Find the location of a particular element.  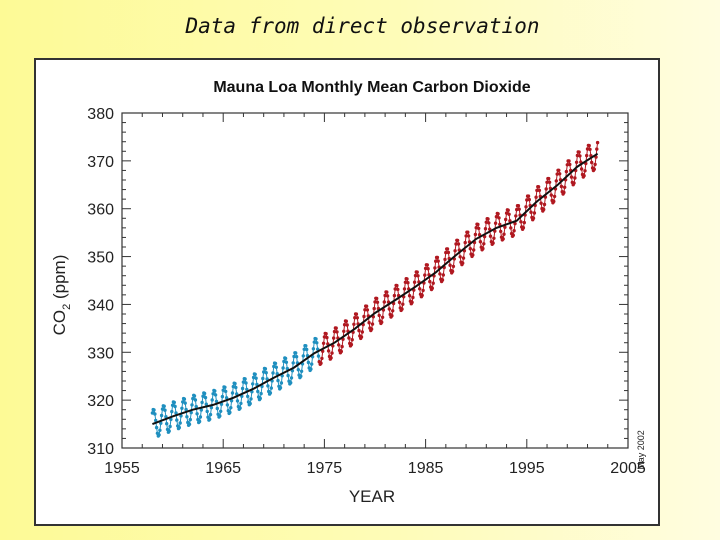

chart-title: Mauna Loa Monthly Mean Carbon Dioxide is located at coordinates (371, 87).